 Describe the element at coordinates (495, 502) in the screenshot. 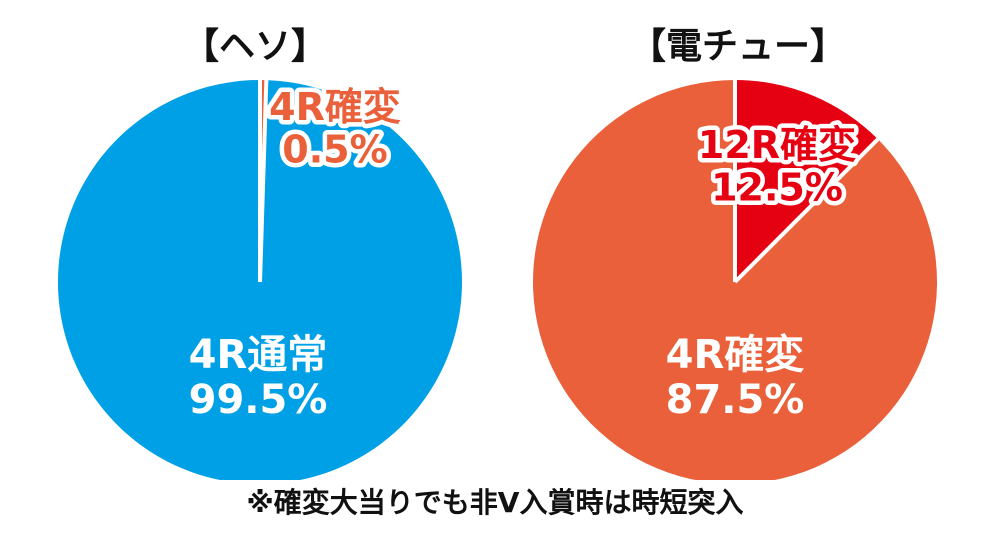

I see `footnote: ※確変大当りでも非V入賞時は時短突入` at that location.